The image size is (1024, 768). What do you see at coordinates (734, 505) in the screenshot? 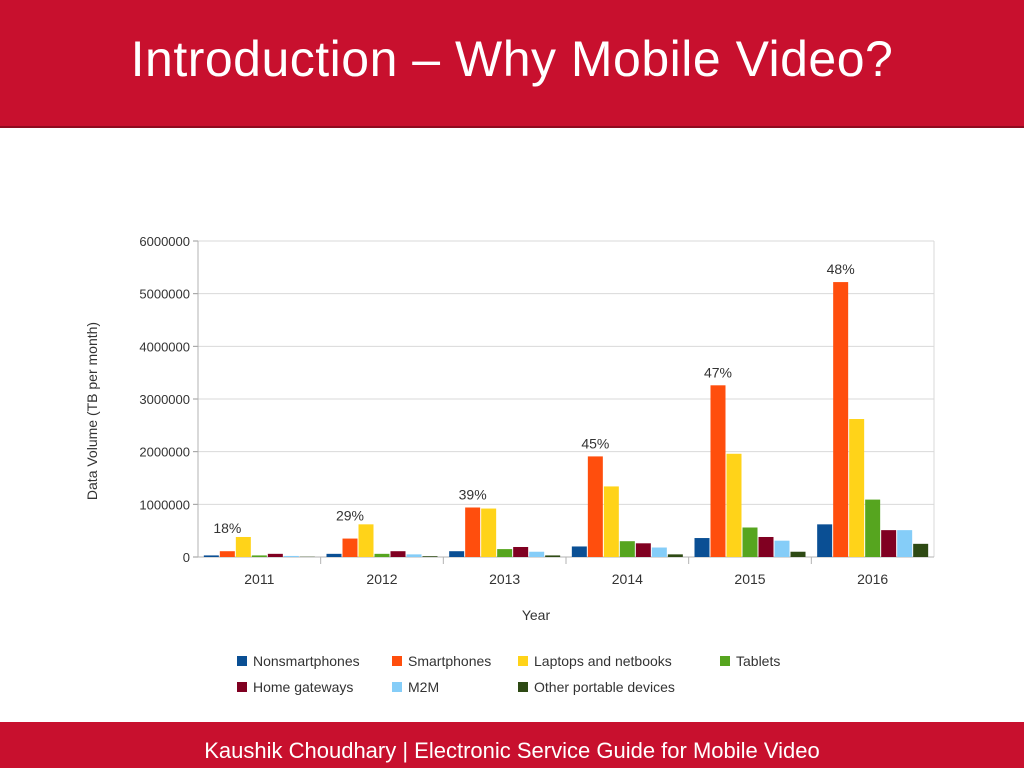
I see `bar-laptops-and-netbooks-2015` at bounding box center [734, 505].